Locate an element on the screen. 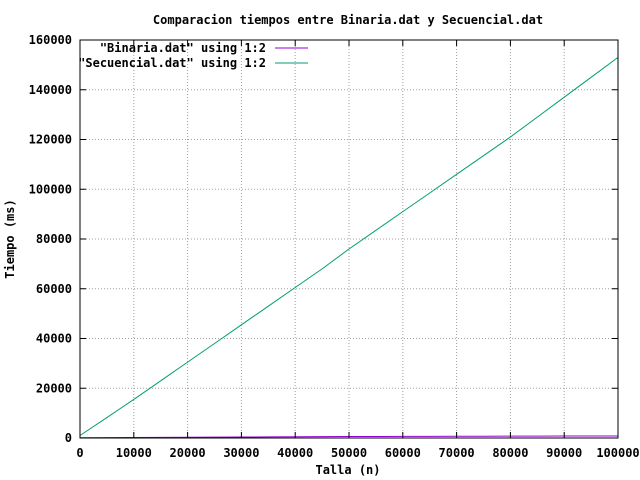 The width and height of the screenshot is (640, 480). x-tick-label: 10000 is located at coordinates (134, 453).